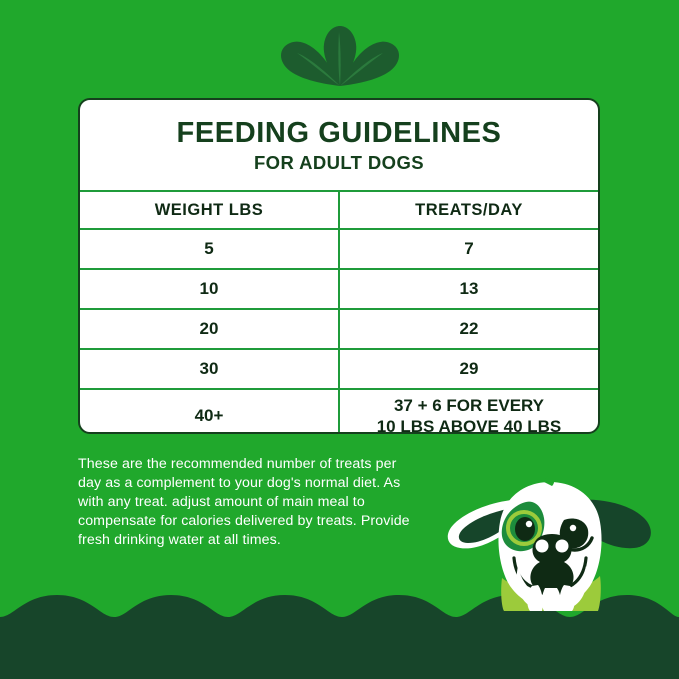 The height and width of the screenshot is (679, 679). I want to click on dog-eye-left, so click(525, 529).